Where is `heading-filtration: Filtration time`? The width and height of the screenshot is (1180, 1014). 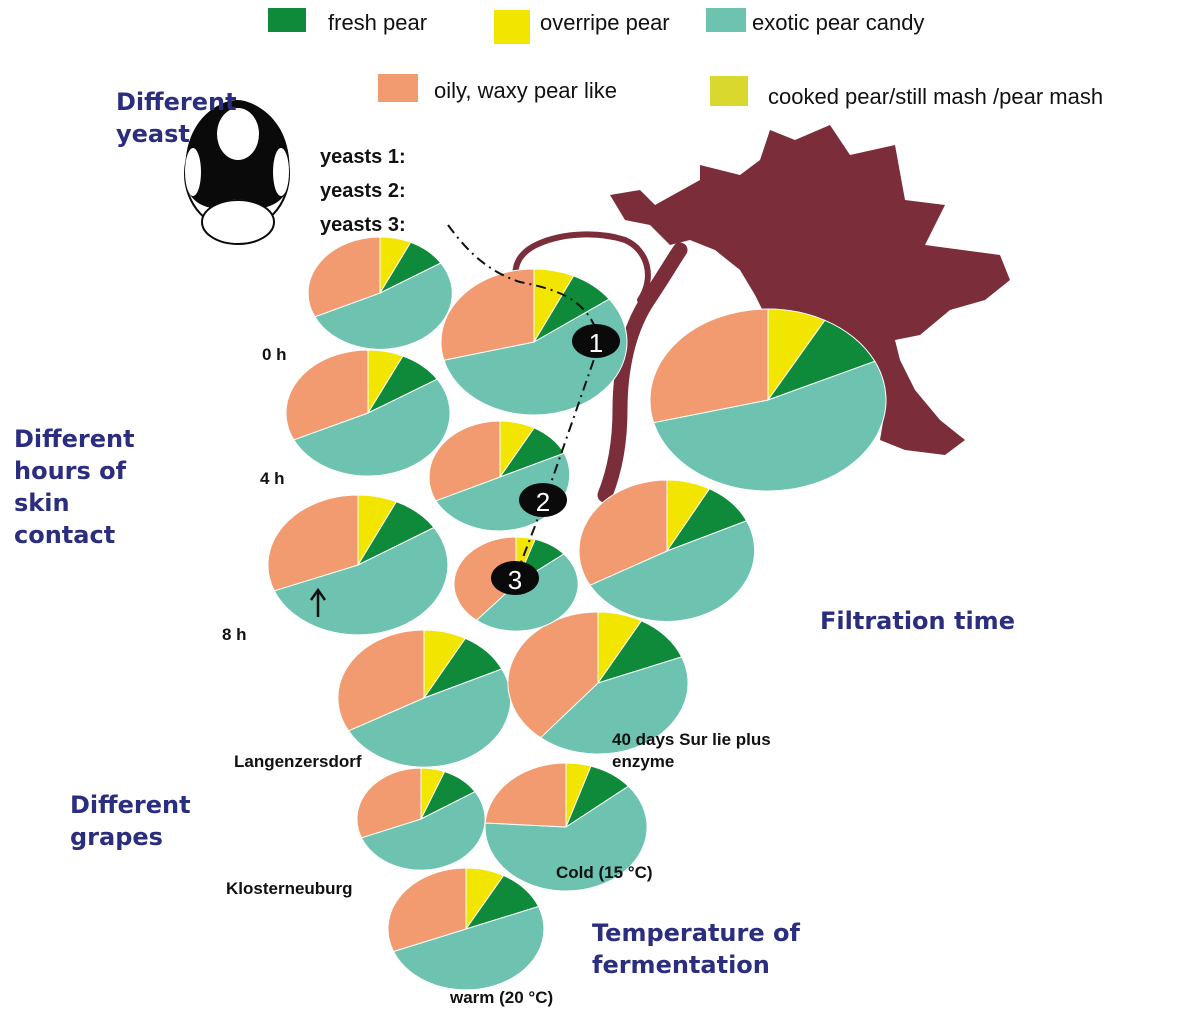 heading-filtration: Filtration time is located at coordinates (917, 621).